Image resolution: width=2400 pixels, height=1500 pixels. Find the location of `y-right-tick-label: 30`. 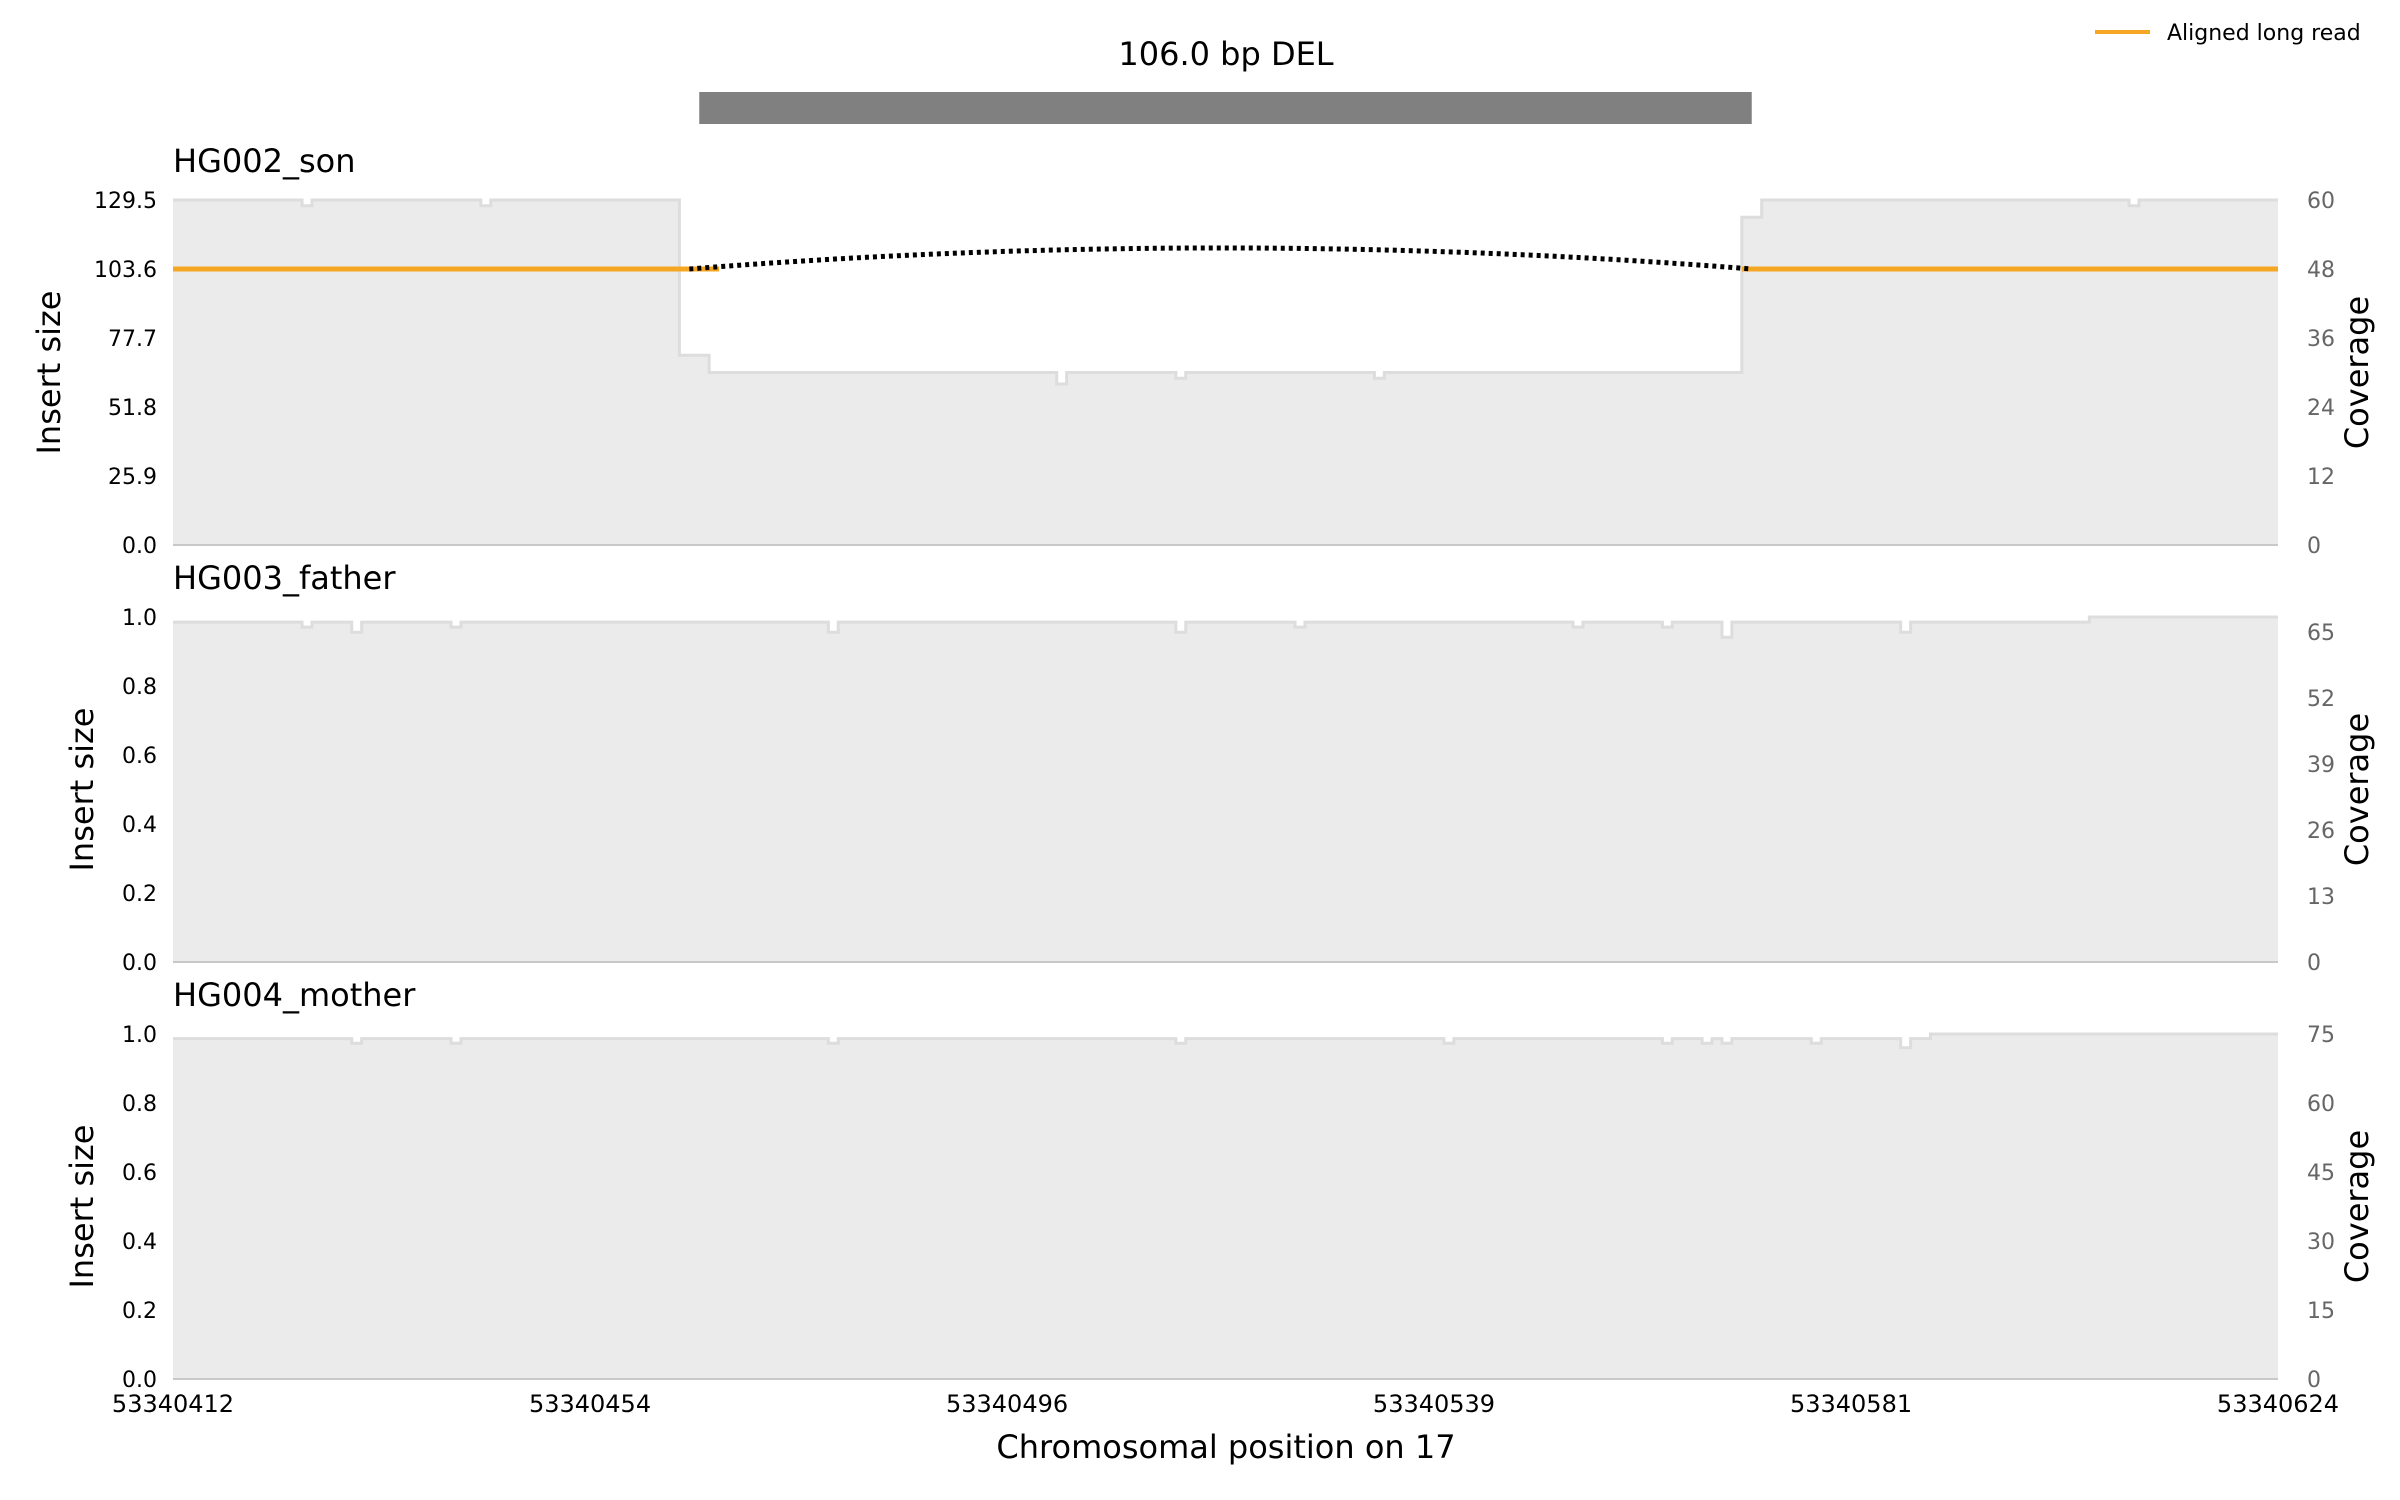

y-right-tick-label: 30 is located at coordinates (2321, 1242).